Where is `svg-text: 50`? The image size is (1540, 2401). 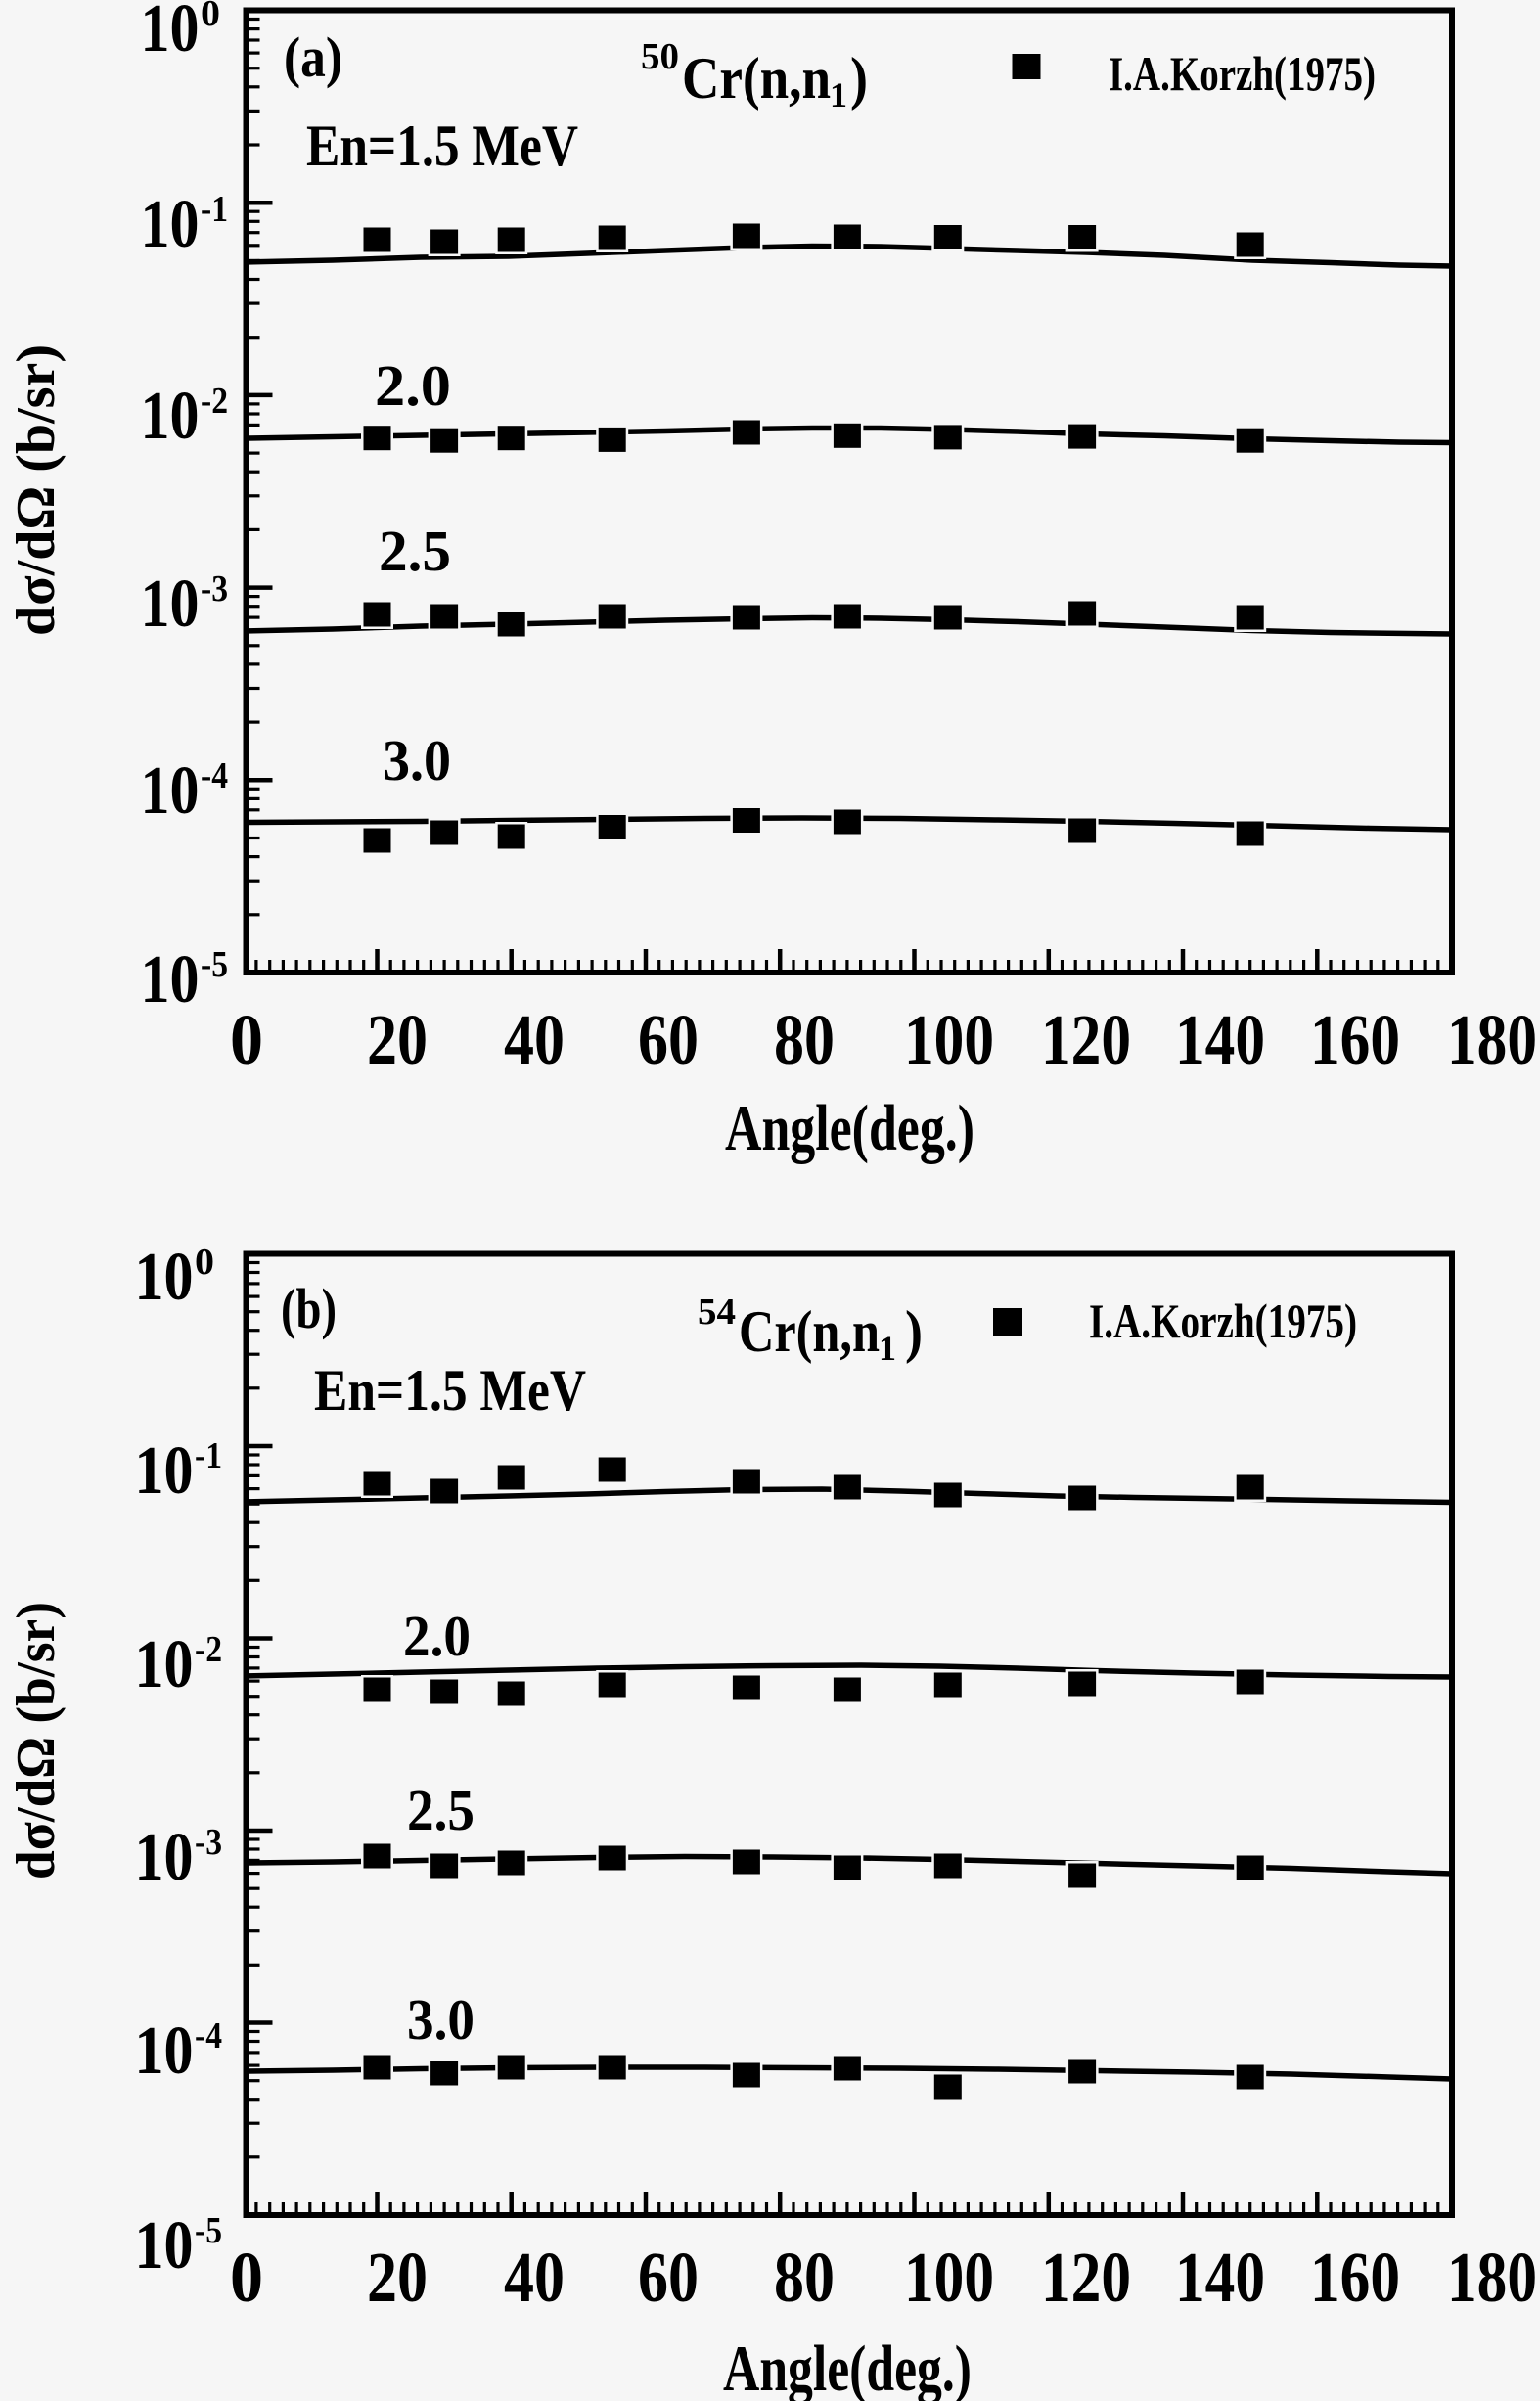
svg-text: 50 is located at coordinates (660, 57).